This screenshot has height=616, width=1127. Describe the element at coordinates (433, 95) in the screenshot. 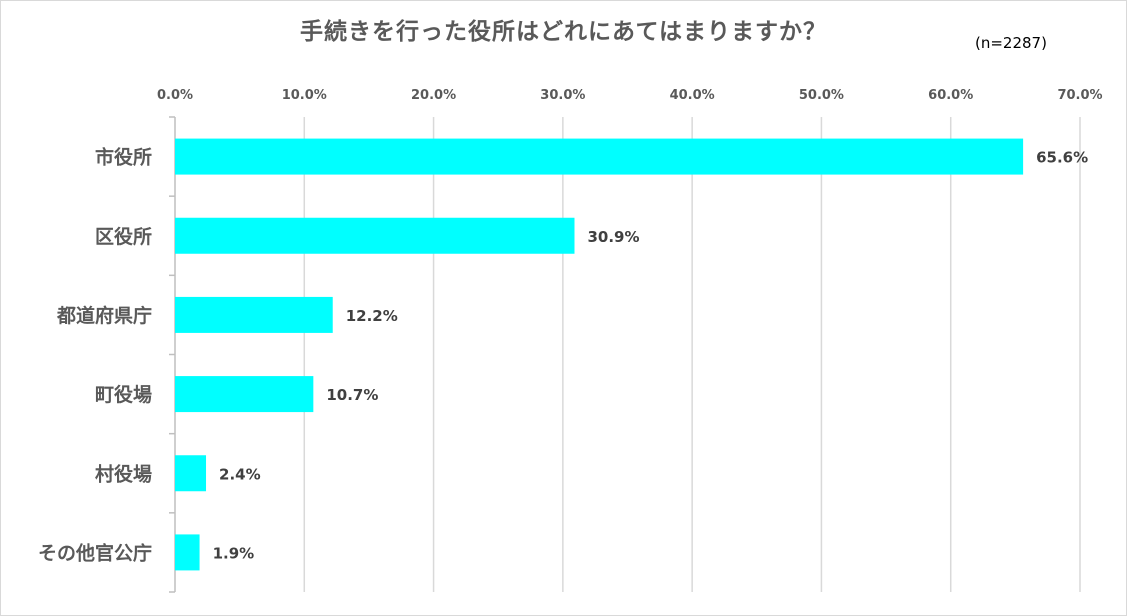

I see `x-tick-label: 20.0%` at that location.